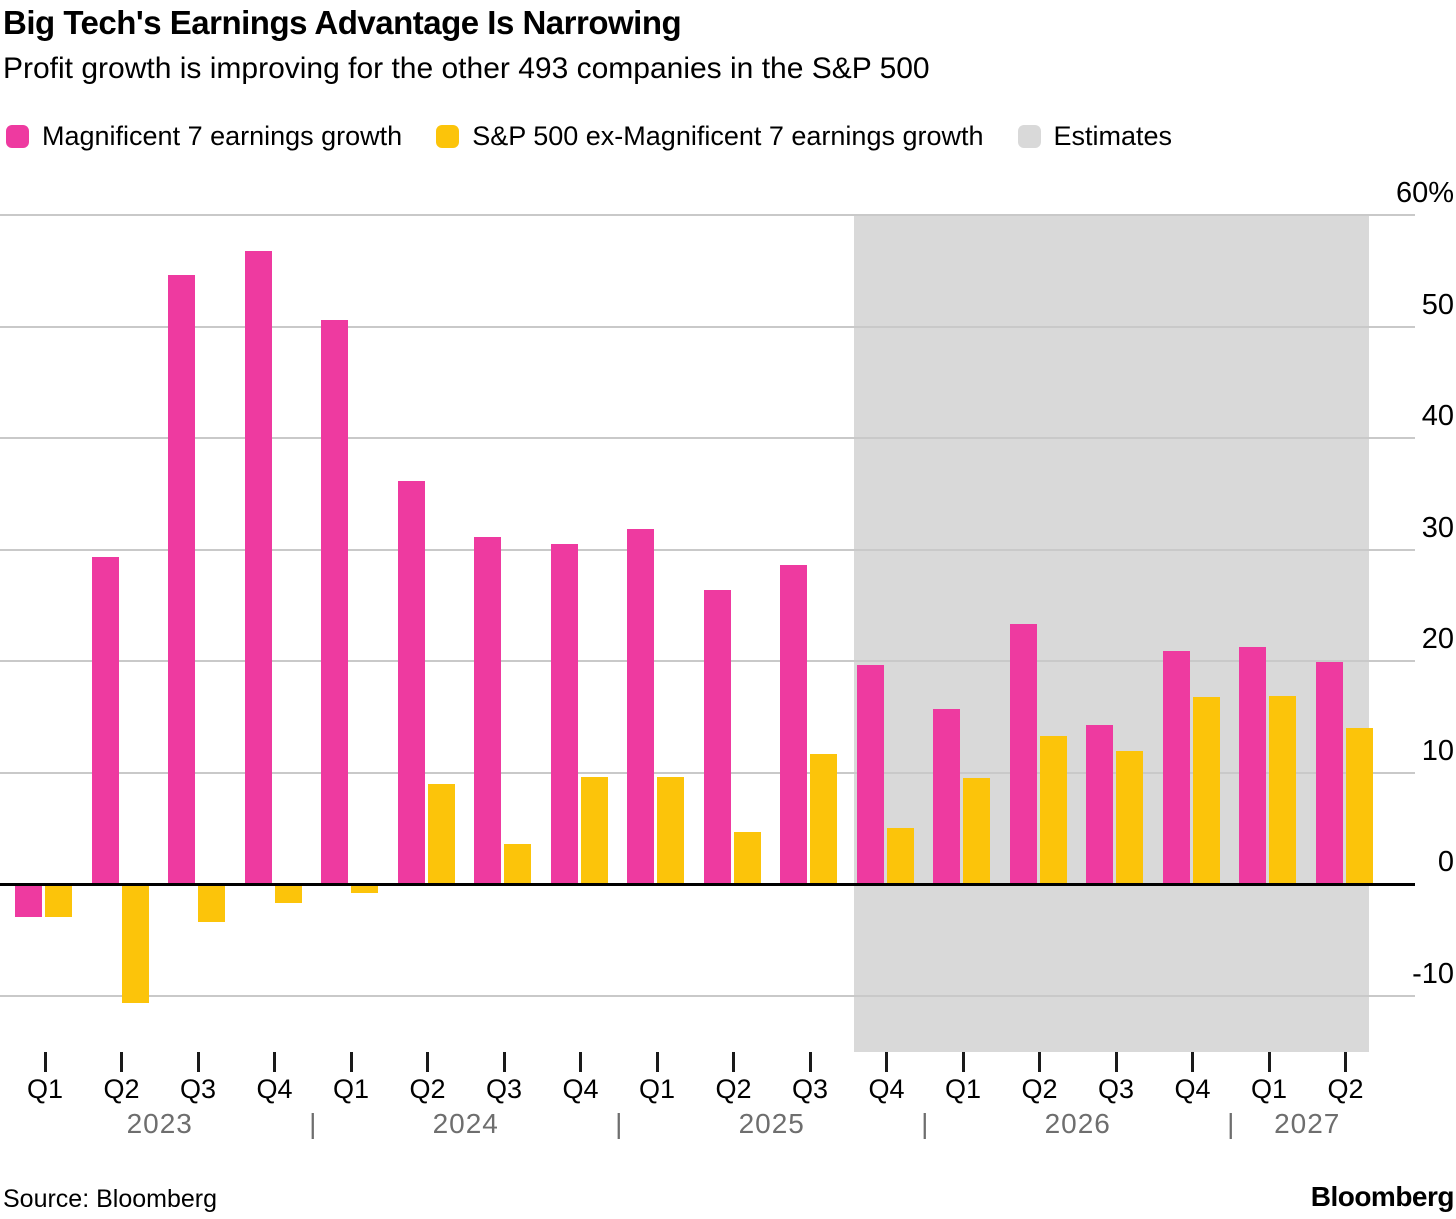 The image size is (1456, 1219). Describe the element at coordinates (1192, 1062) in the screenshot. I see `x-tick-q4-2026` at that location.